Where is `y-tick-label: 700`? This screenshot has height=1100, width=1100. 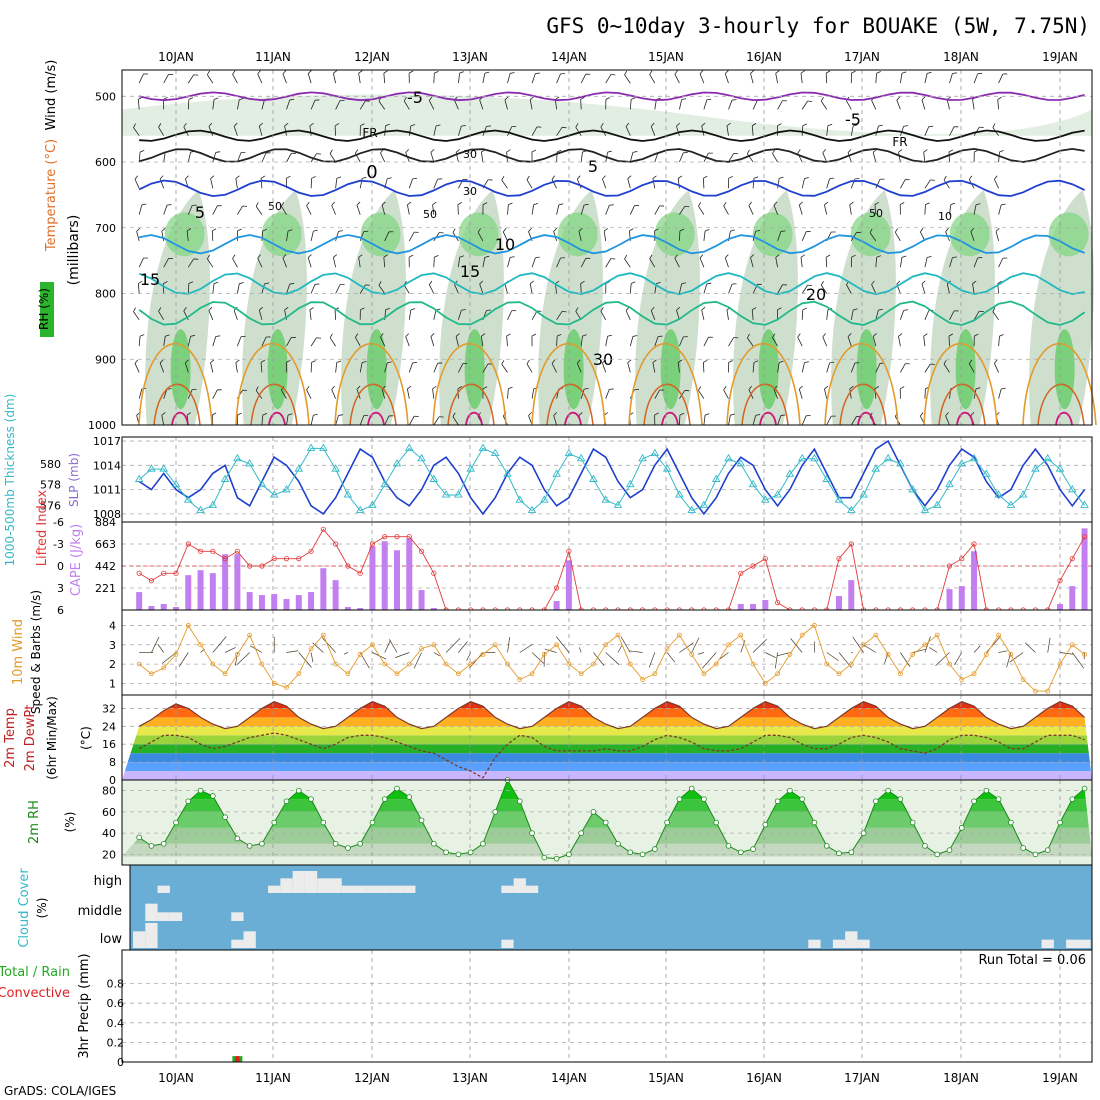 y-tick-label: 700 is located at coordinates (105, 228).